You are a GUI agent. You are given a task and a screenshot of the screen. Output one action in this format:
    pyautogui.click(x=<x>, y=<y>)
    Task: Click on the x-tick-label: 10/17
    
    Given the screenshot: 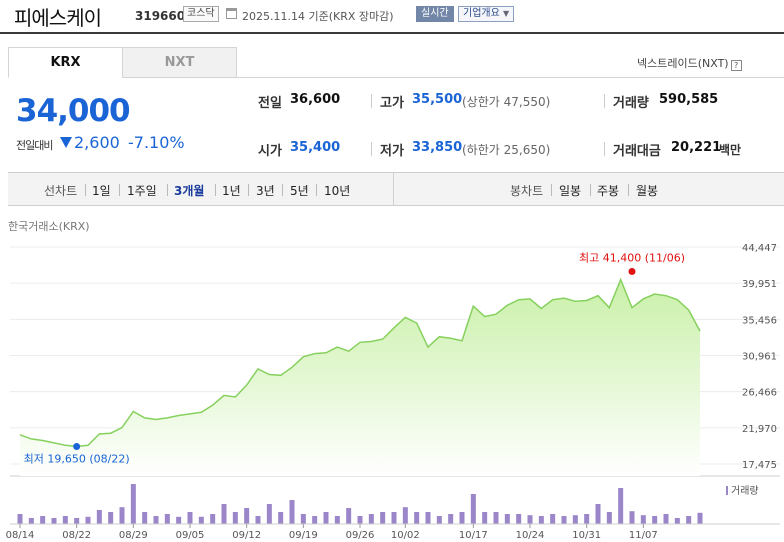 What is the action you would take?
    pyautogui.click(x=473, y=535)
    